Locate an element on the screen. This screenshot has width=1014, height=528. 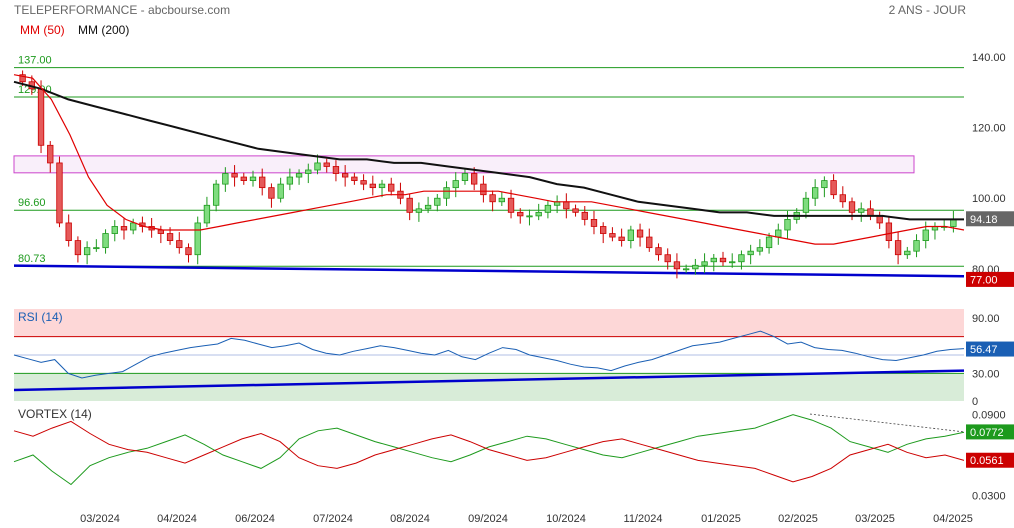
vortex-last-badge-1: 0.0561 is located at coordinates (987, 461).